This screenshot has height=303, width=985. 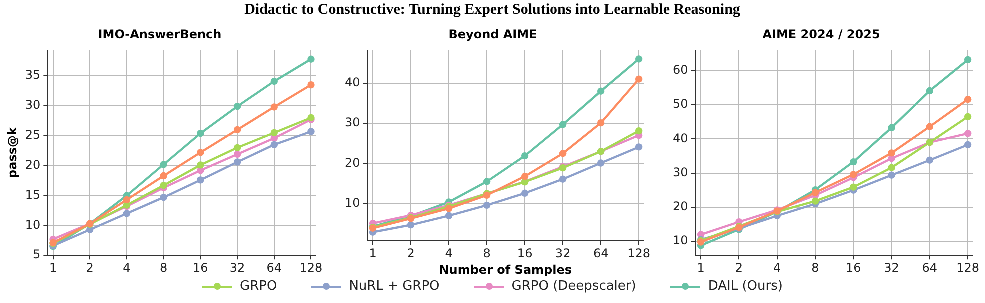 I want to click on y-tick-label: 50, so click(x=680, y=104).